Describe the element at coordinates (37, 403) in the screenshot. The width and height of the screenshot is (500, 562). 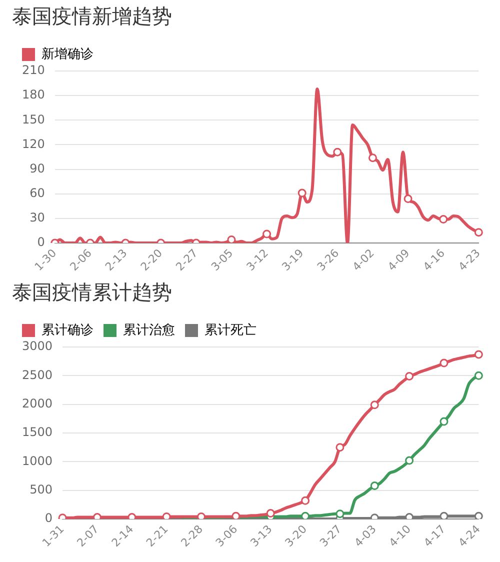
I see `y-tick-label: 2000` at that location.